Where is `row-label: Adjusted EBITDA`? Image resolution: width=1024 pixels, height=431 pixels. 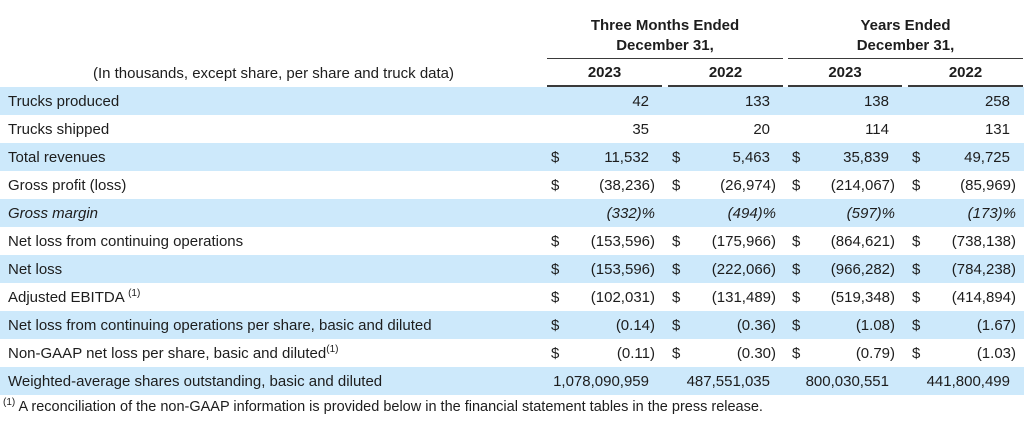
row-label: Adjusted EBITDA is located at coordinates (68, 297).